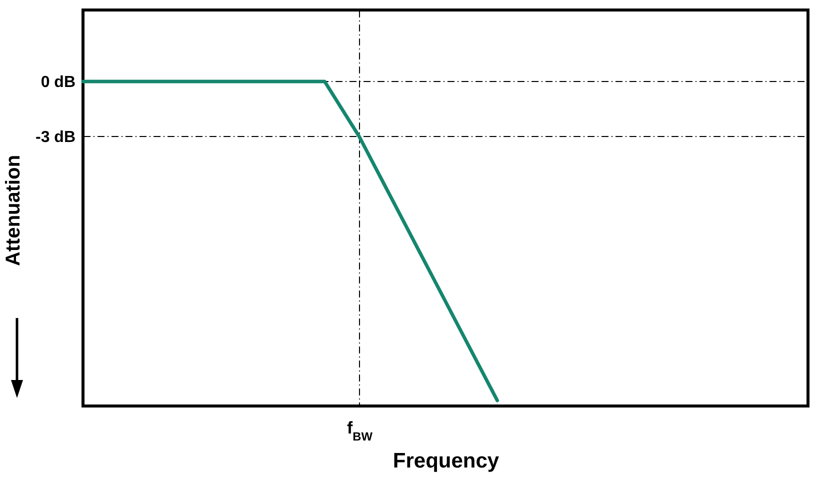 This screenshot has height=494, width=829. Describe the element at coordinates (446, 461) in the screenshot. I see `x-axis-title: Frequency` at that location.